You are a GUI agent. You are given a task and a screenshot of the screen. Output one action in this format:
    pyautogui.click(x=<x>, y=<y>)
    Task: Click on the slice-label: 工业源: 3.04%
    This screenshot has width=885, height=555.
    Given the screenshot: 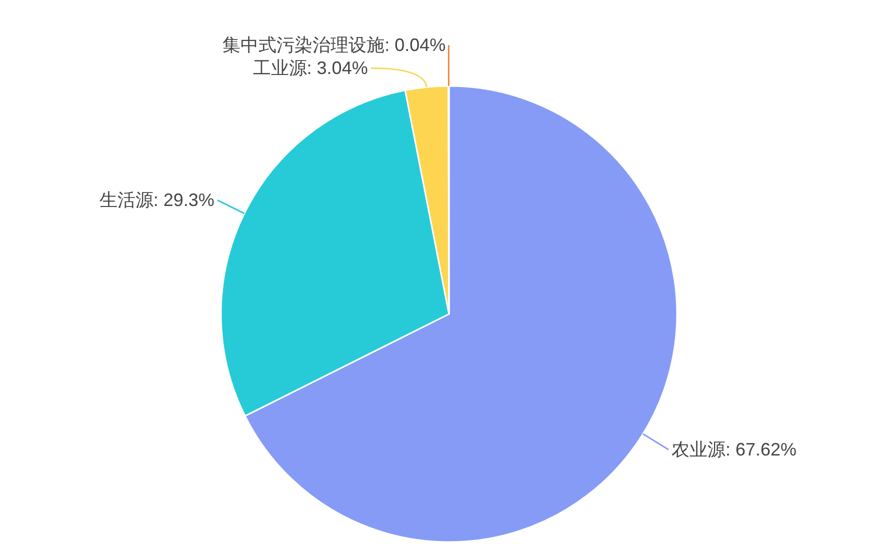 What is the action you would take?
    pyautogui.click(x=310, y=68)
    